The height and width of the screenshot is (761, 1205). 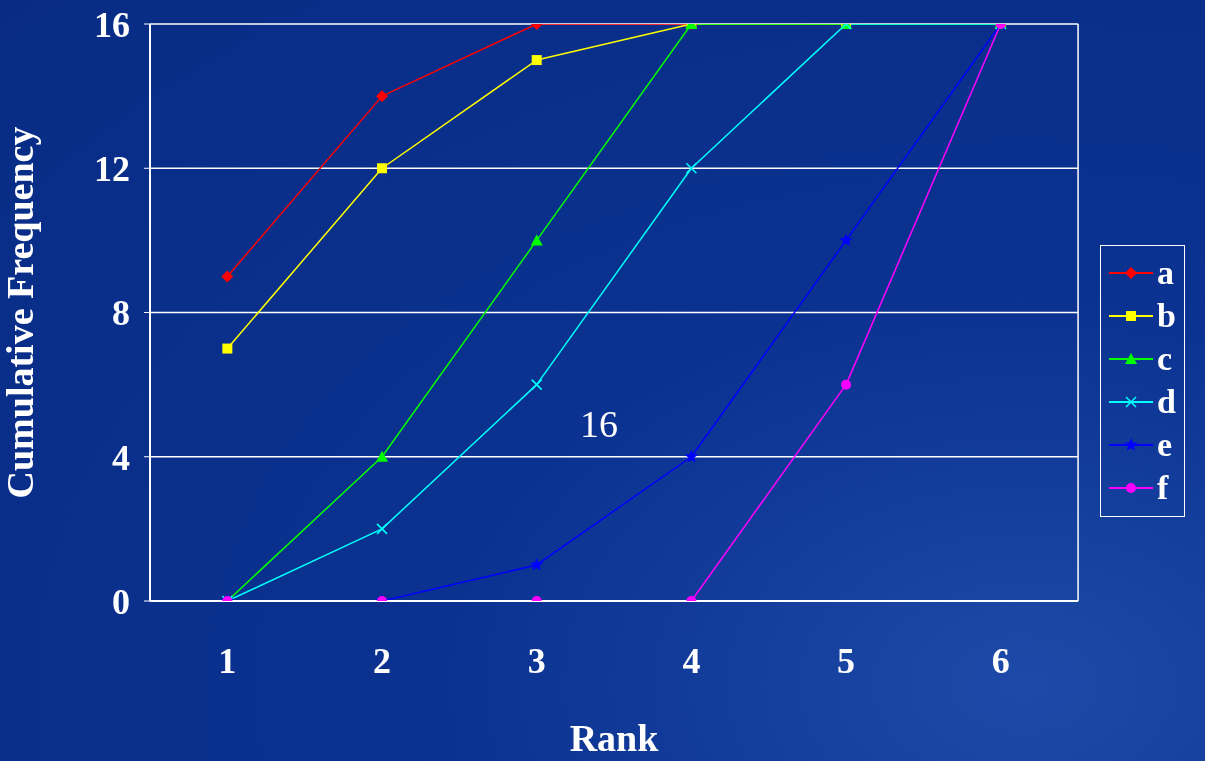 What do you see at coordinates (1165, 358) in the screenshot?
I see `legend-label: c` at bounding box center [1165, 358].